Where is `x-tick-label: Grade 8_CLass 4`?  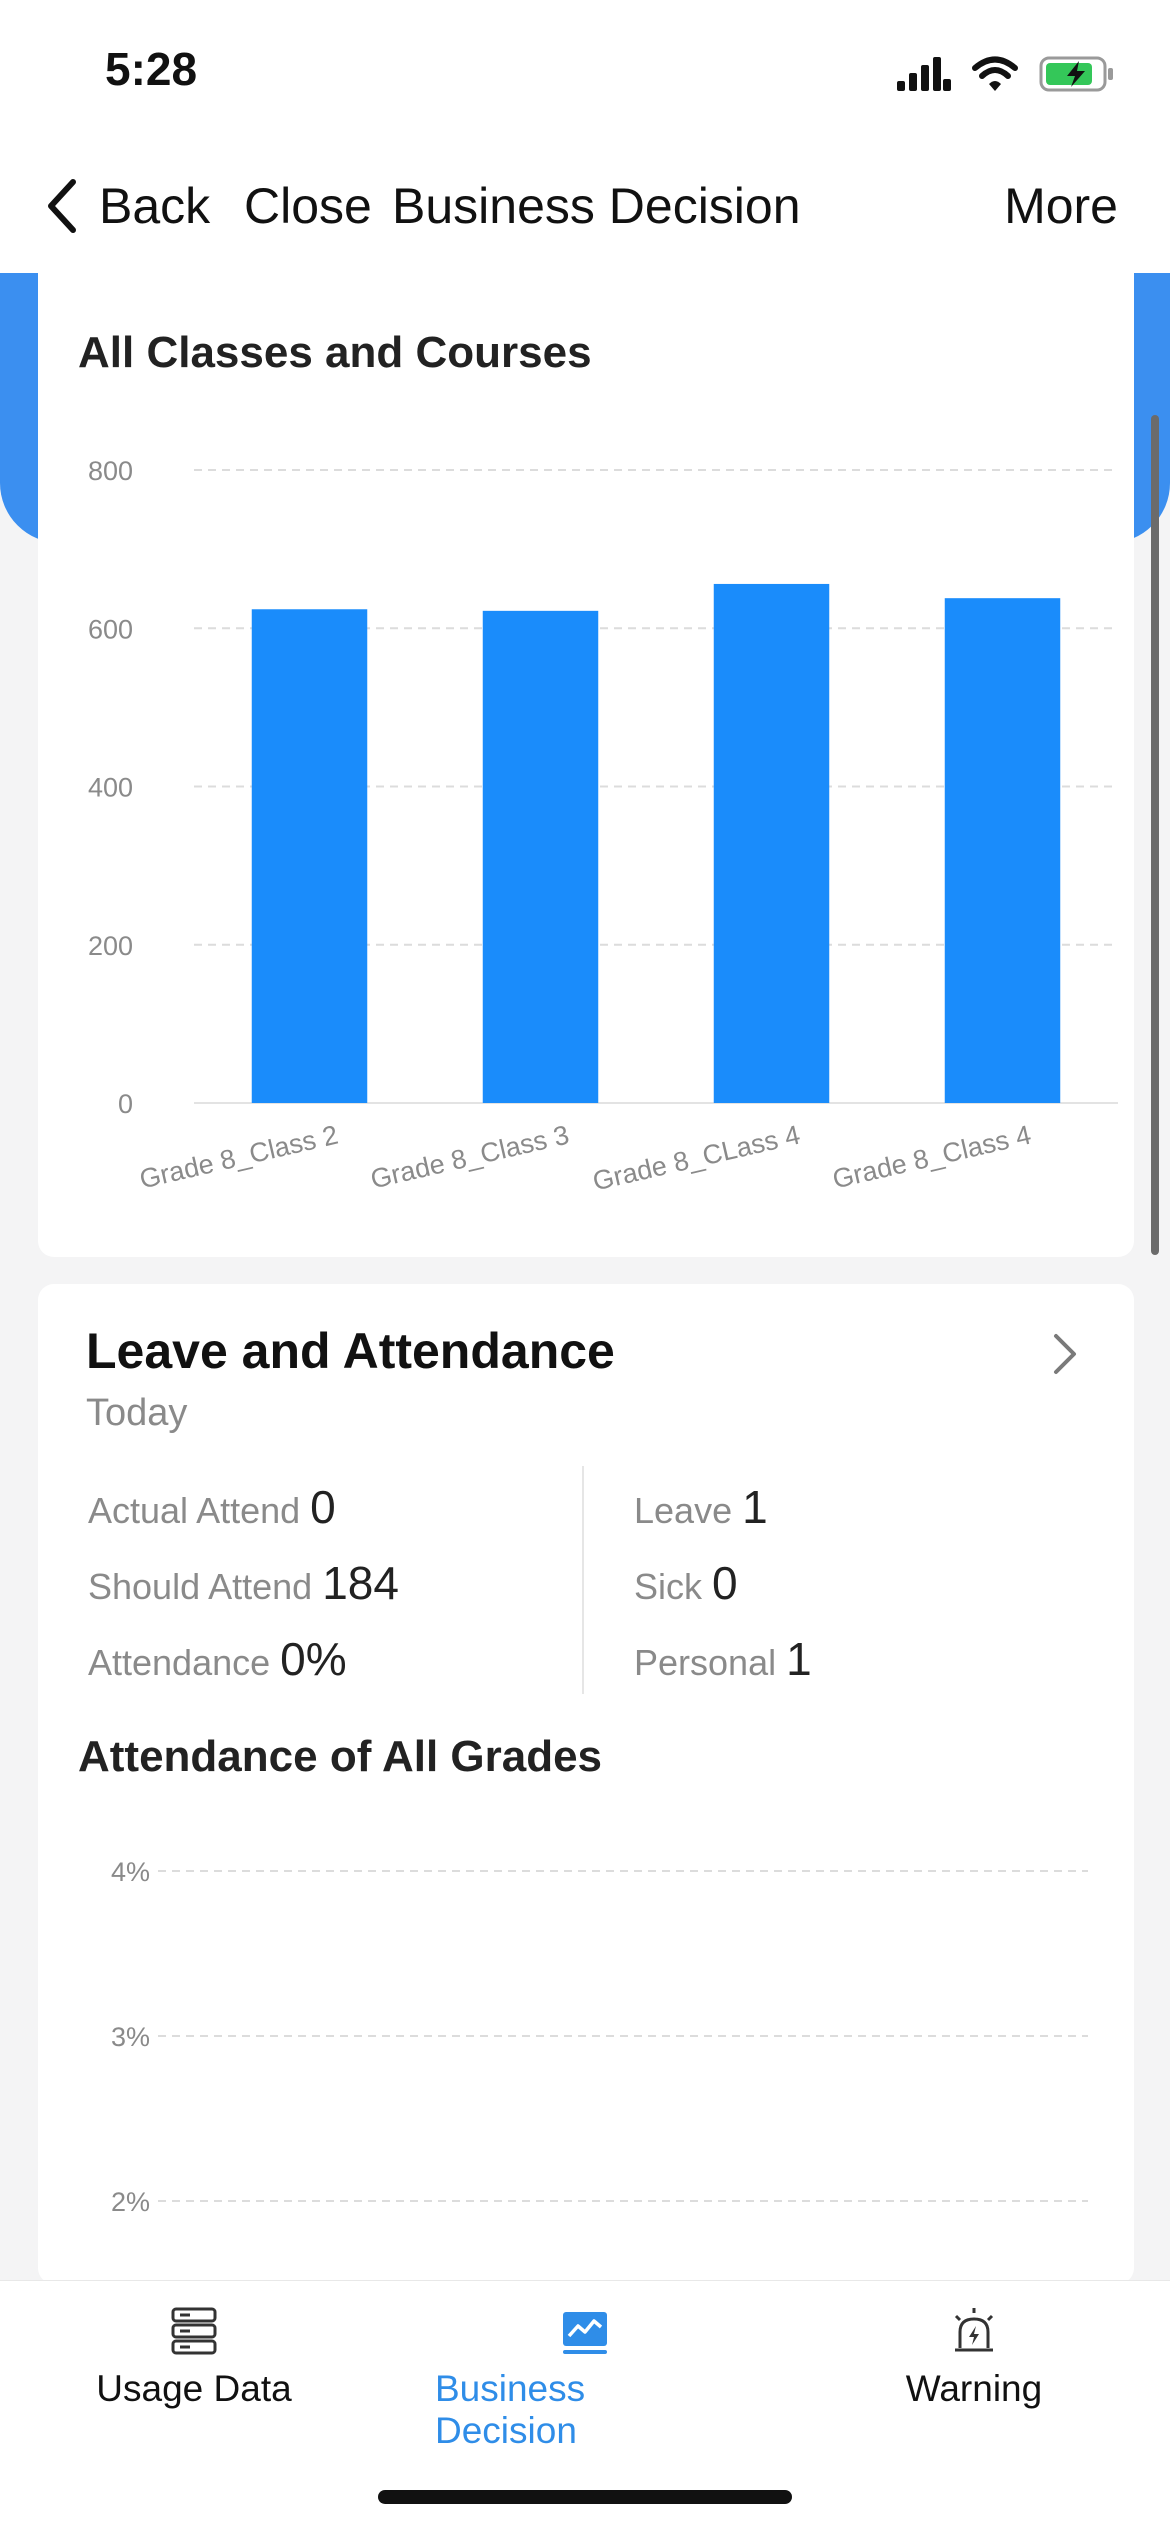
x-tick-label: Grade 8_CLass 4 is located at coordinates (696, 1158).